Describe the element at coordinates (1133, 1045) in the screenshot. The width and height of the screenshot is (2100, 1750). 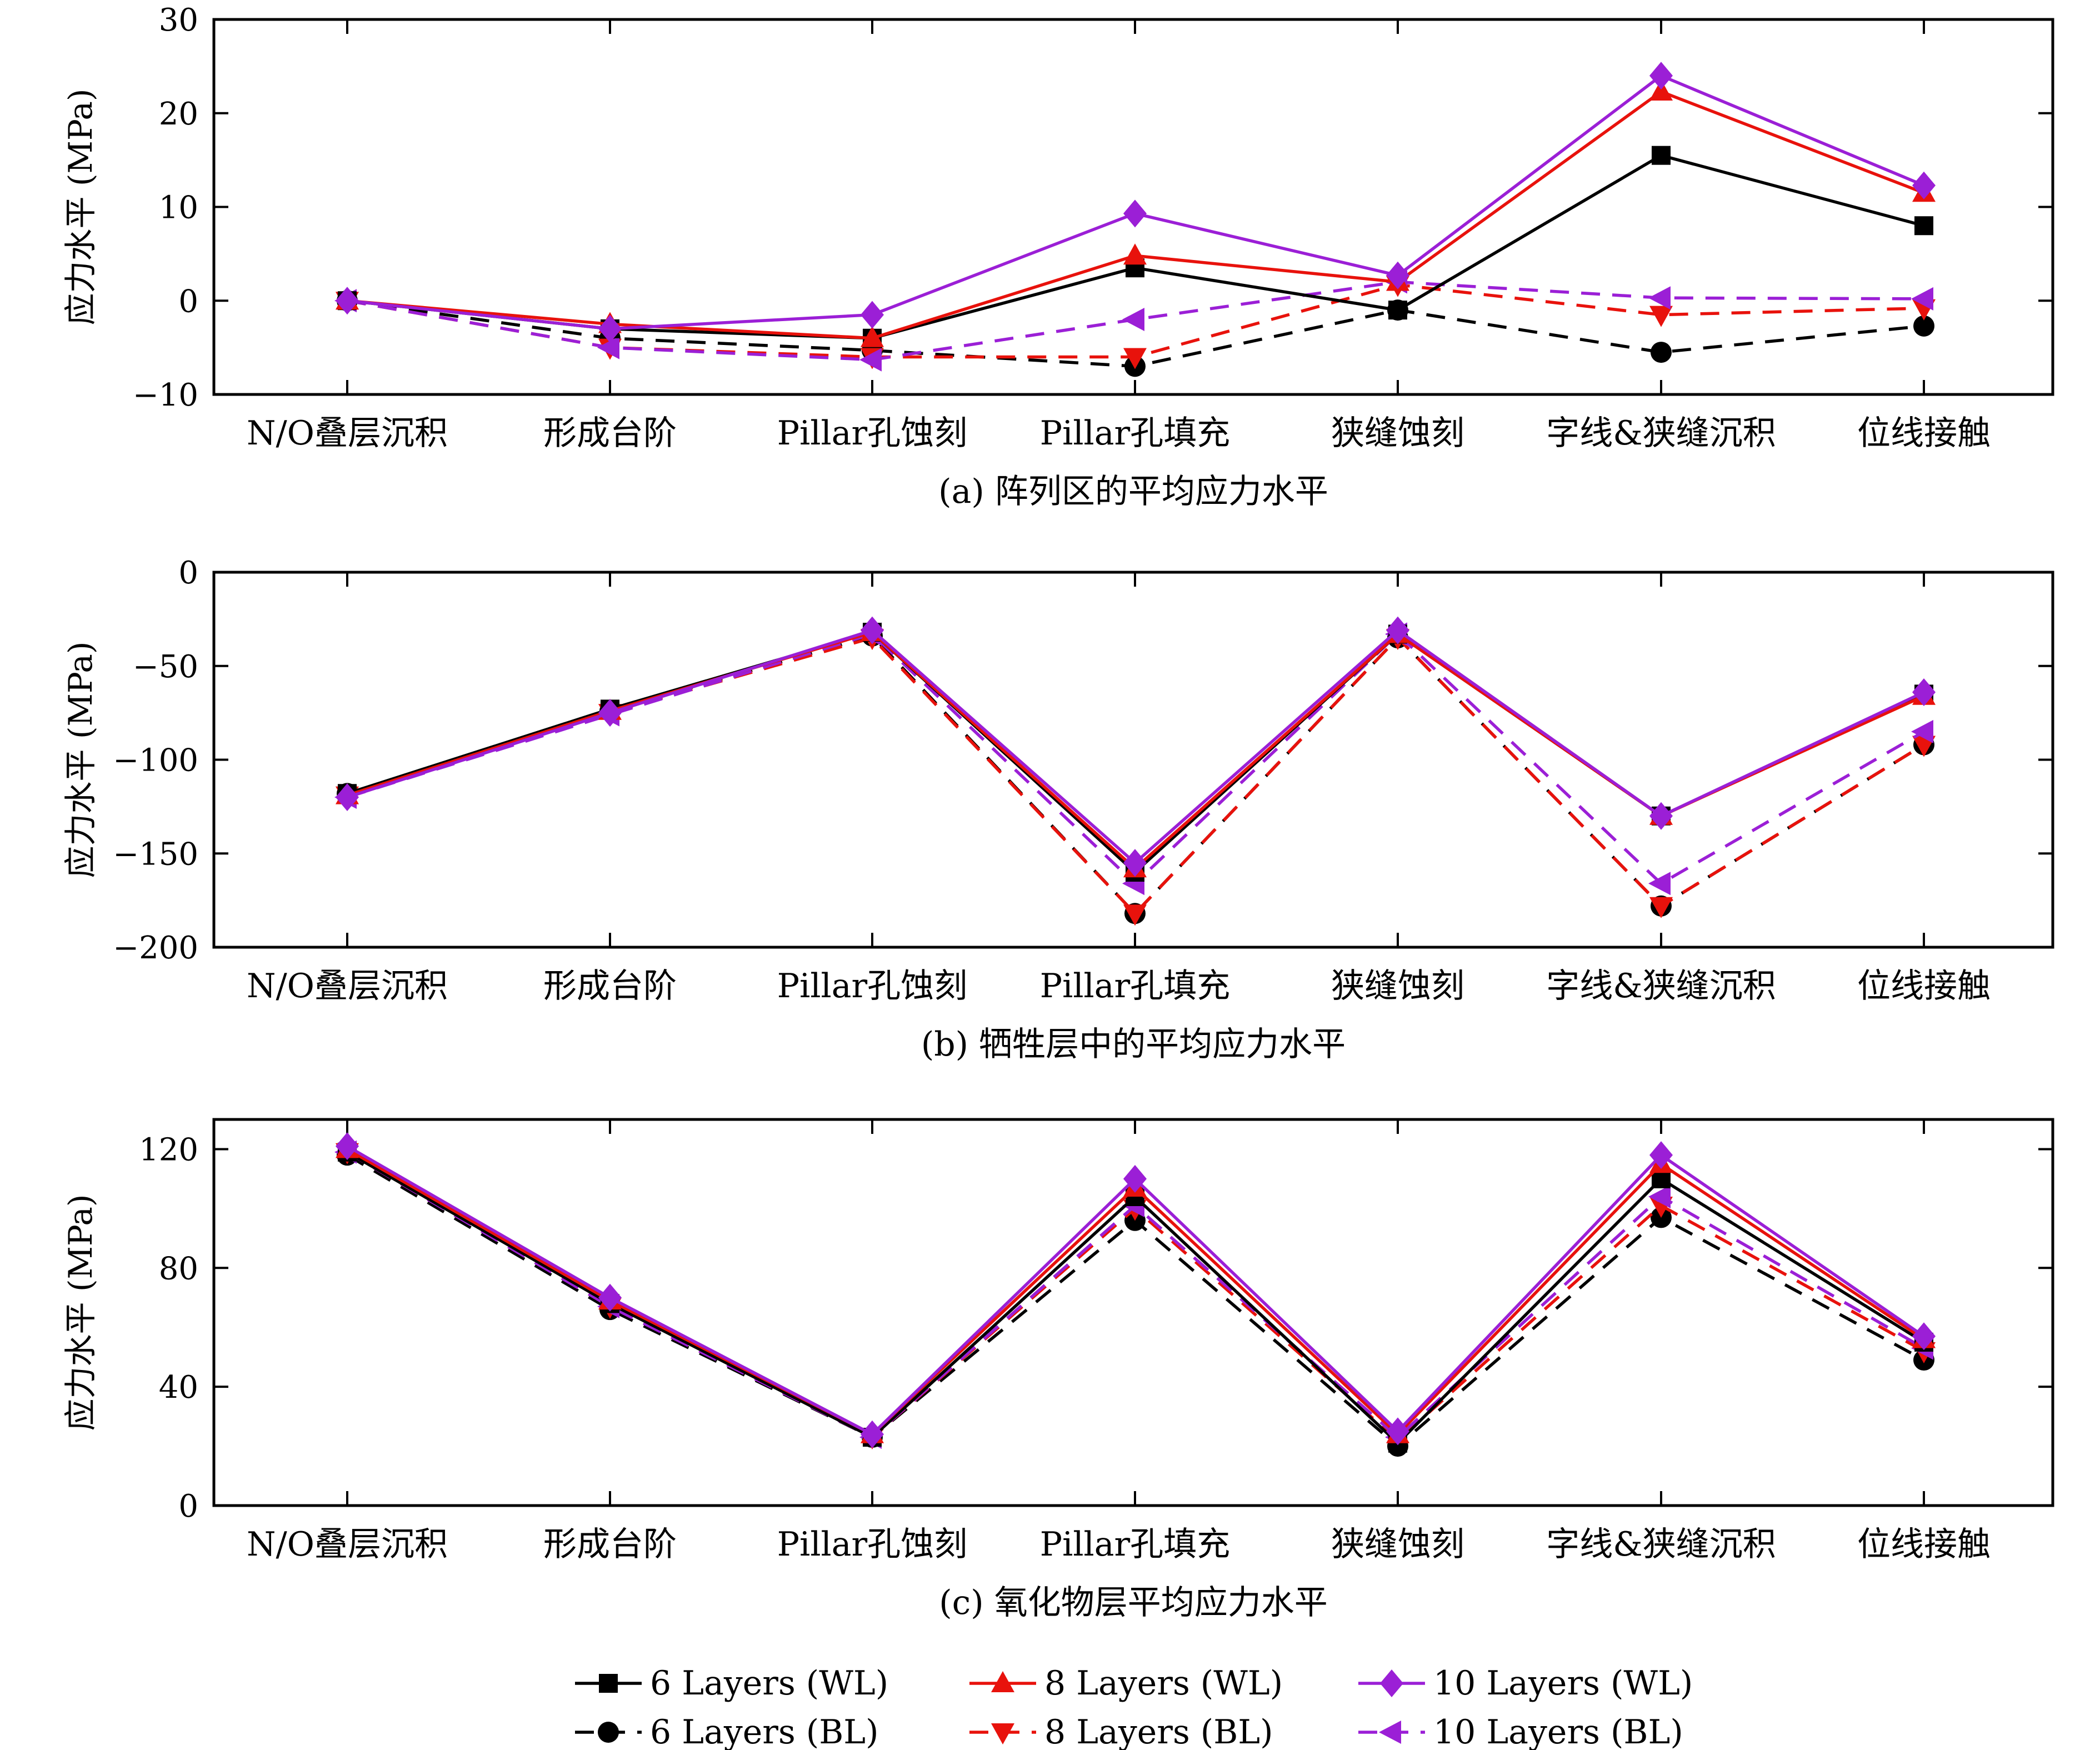
I see `panel-caption: (b) 牺牲层中的平均应力水平` at that location.